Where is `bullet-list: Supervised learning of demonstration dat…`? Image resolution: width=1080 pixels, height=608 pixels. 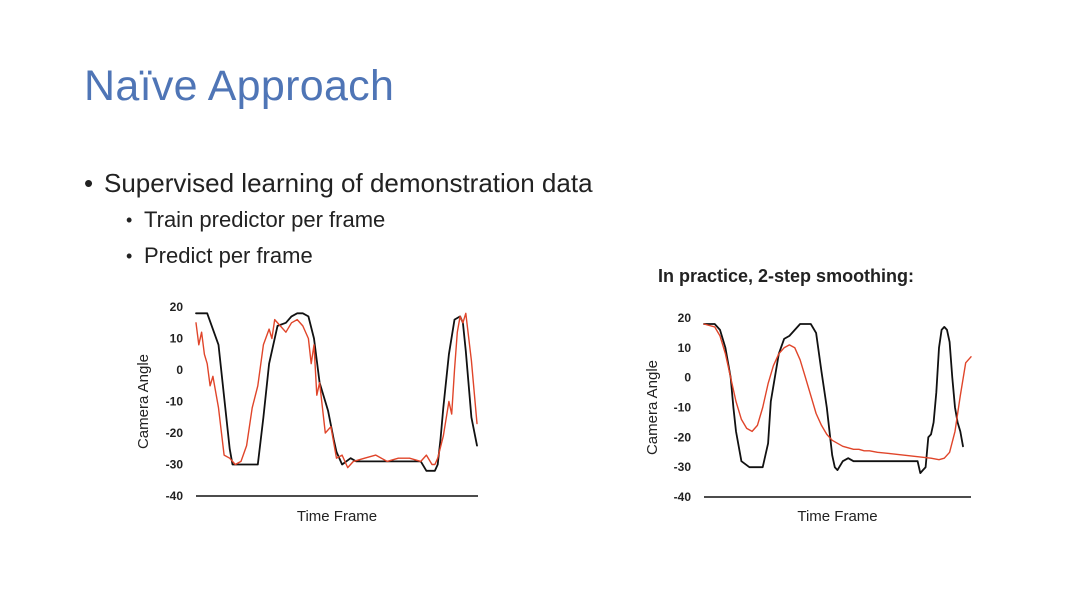
bullet-list: Supervised learning of demonstration dat… is located at coordinates (338, 219).